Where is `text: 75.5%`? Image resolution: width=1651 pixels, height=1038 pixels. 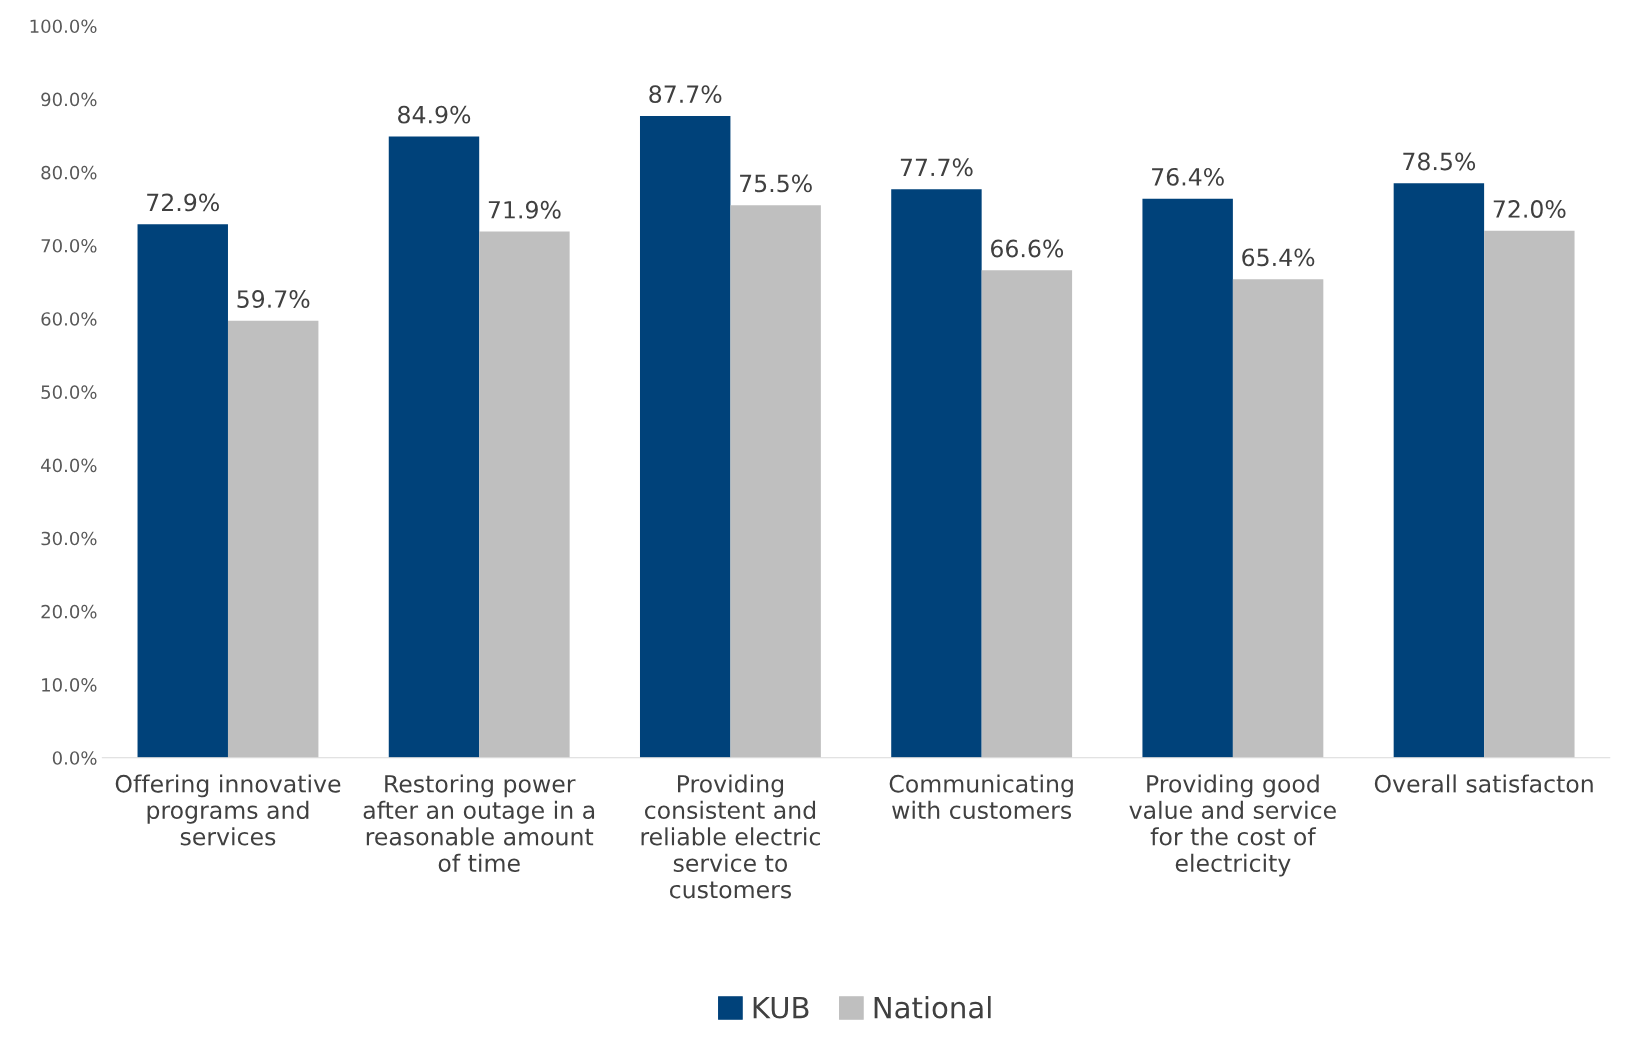 text: 75.5% is located at coordinates (776, 183).